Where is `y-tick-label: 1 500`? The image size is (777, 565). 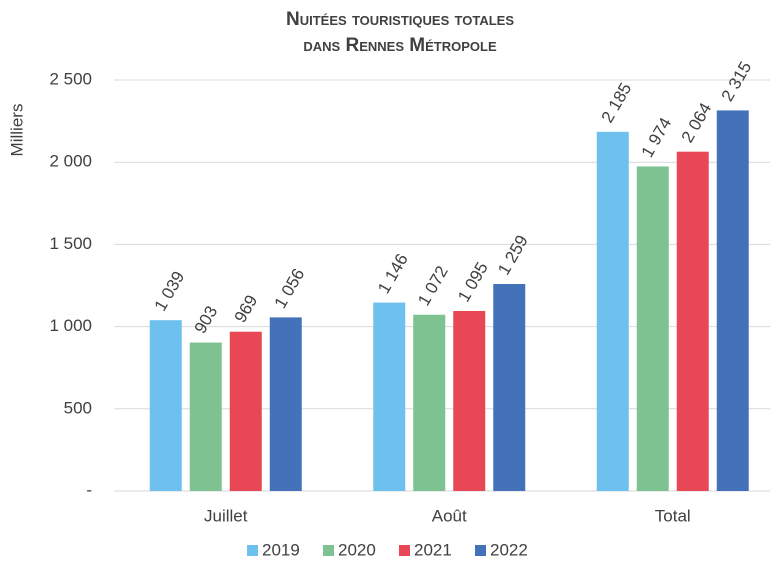 y-tick-label: 1 500 is located at coordinates (70, 243).